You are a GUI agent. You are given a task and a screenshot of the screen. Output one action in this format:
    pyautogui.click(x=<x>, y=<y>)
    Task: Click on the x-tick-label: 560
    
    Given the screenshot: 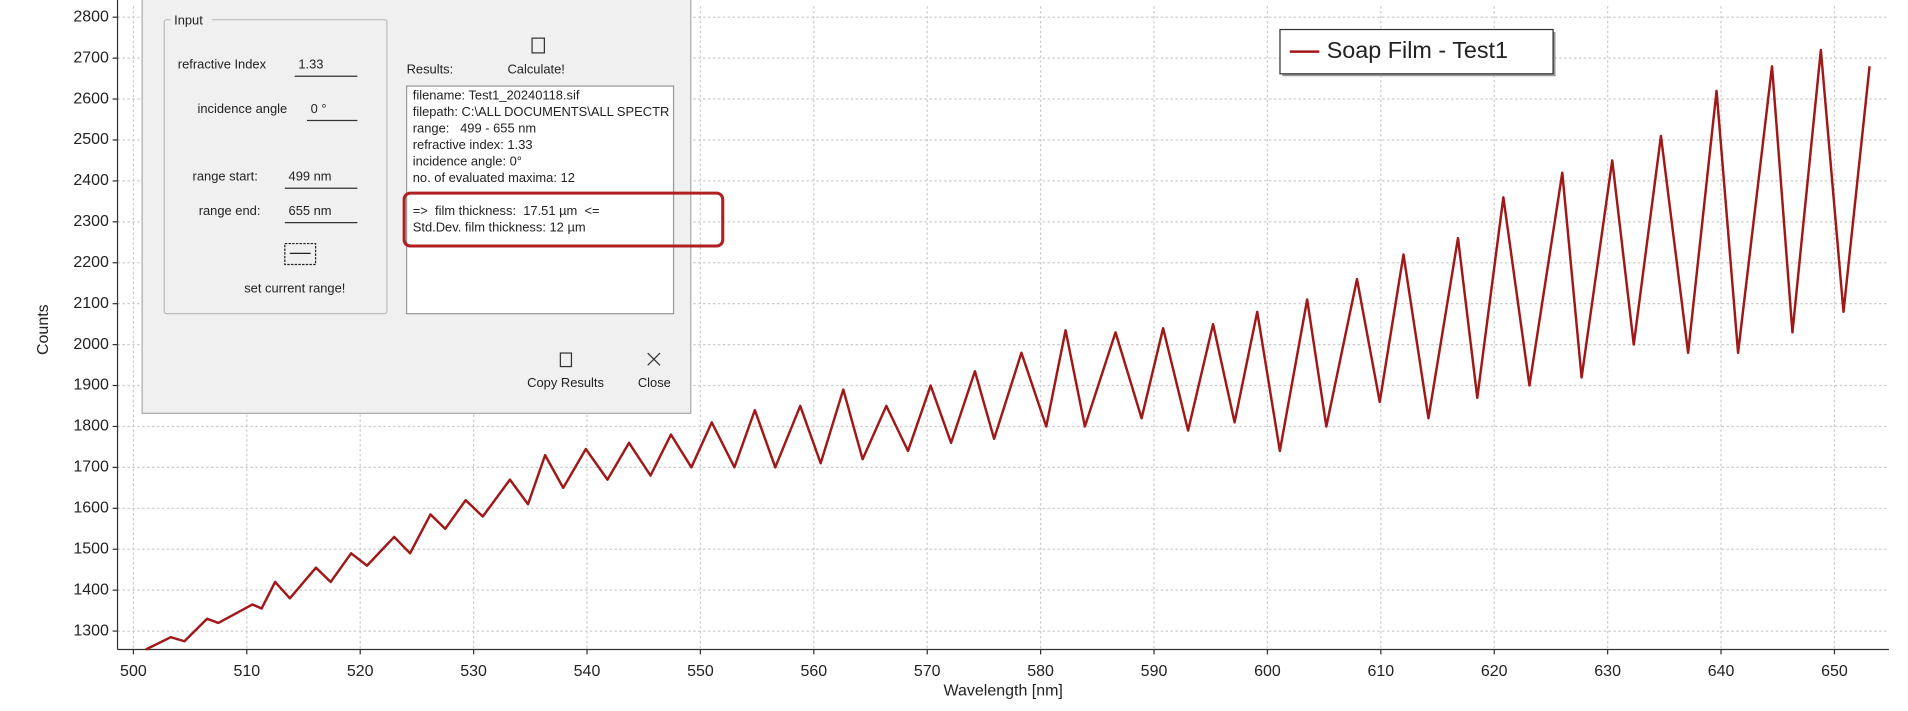 What is the action you would take?
    pyautogui.click(x=813, y=671)
    